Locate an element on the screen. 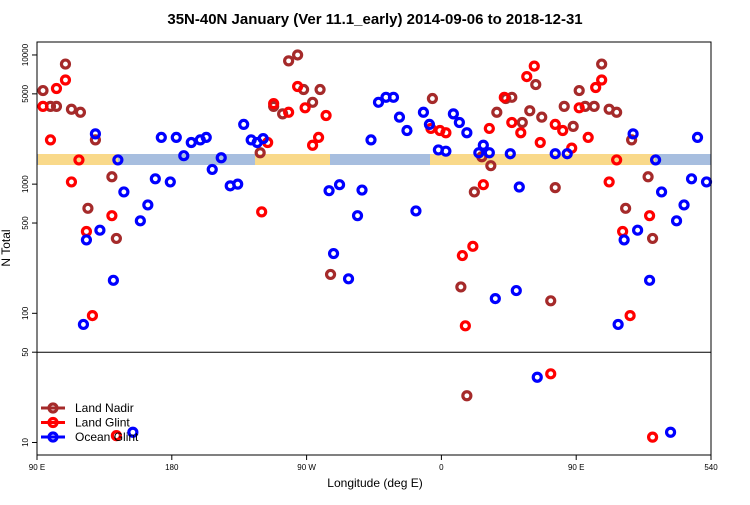  x-tick-label: 180 is located at coordinates (172, 467).